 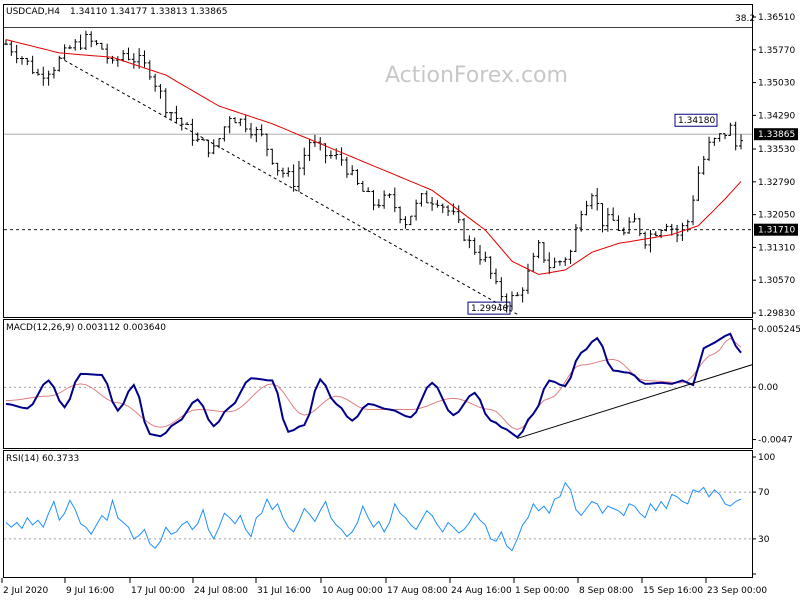 What do you see at coordinates (776, 18) in the screenshot?
I see `price-axis-label: 1.36510` at bounding box center [776, 18].